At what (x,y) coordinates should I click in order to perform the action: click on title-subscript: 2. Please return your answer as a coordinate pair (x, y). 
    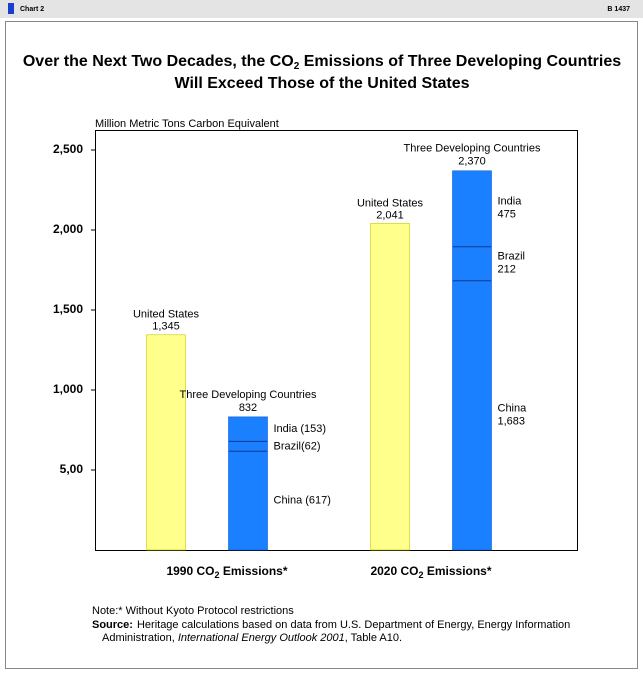
    Looking at the image, I should click on (297, 66).